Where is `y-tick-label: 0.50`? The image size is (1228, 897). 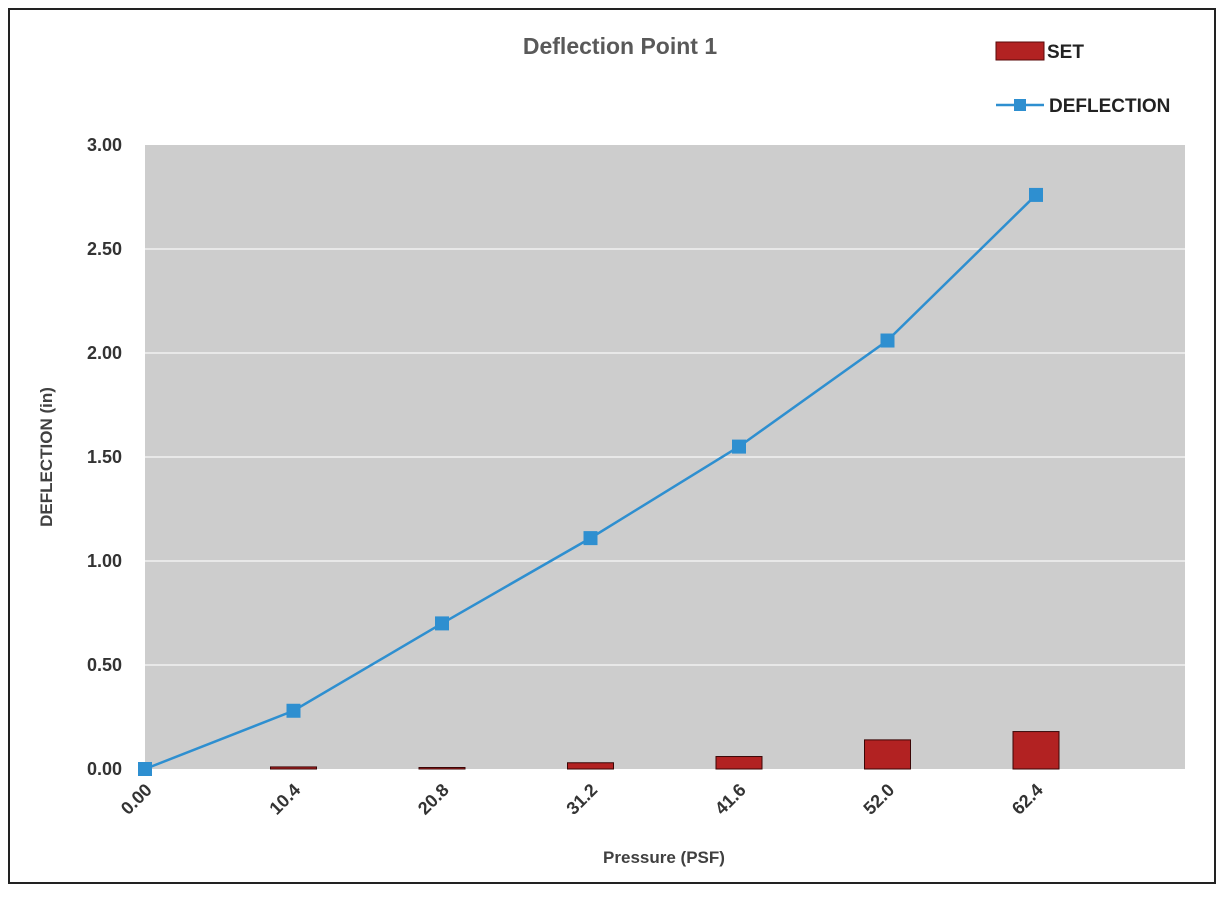 y-tick-label: 0.50 is located at coordinates (104, 665).